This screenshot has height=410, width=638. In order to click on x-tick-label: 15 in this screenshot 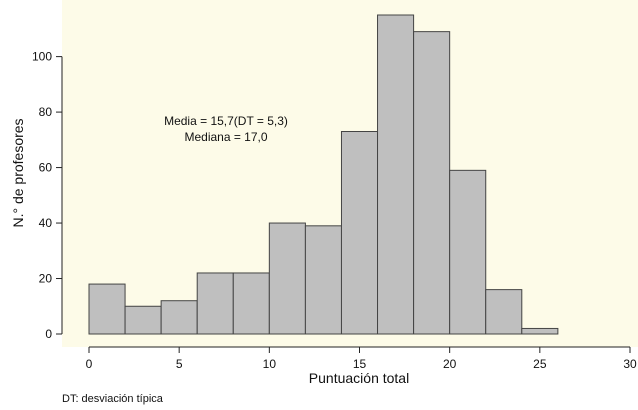, I will do `click(360, 364)`.